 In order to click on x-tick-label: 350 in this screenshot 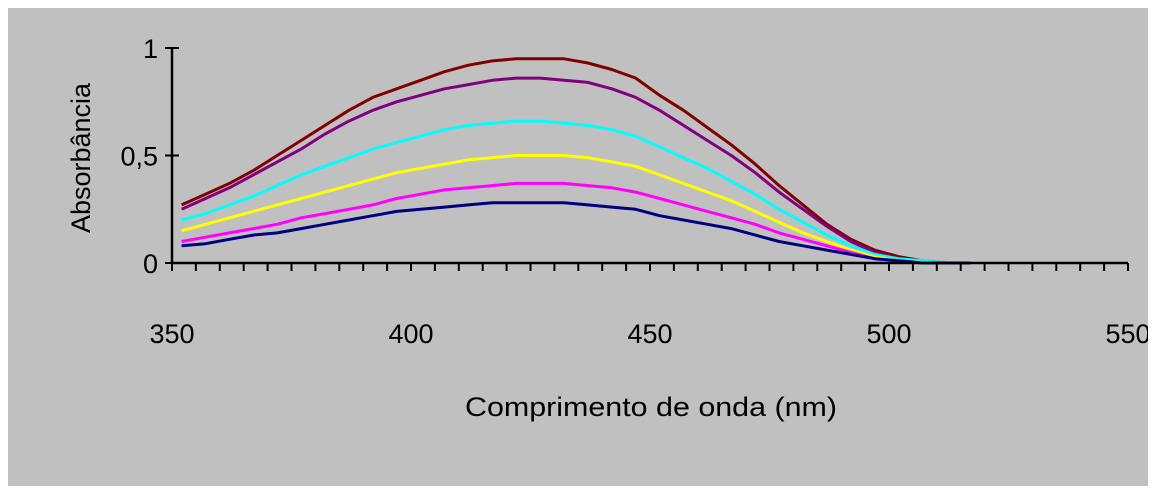, I will do `click(171, 334)`.